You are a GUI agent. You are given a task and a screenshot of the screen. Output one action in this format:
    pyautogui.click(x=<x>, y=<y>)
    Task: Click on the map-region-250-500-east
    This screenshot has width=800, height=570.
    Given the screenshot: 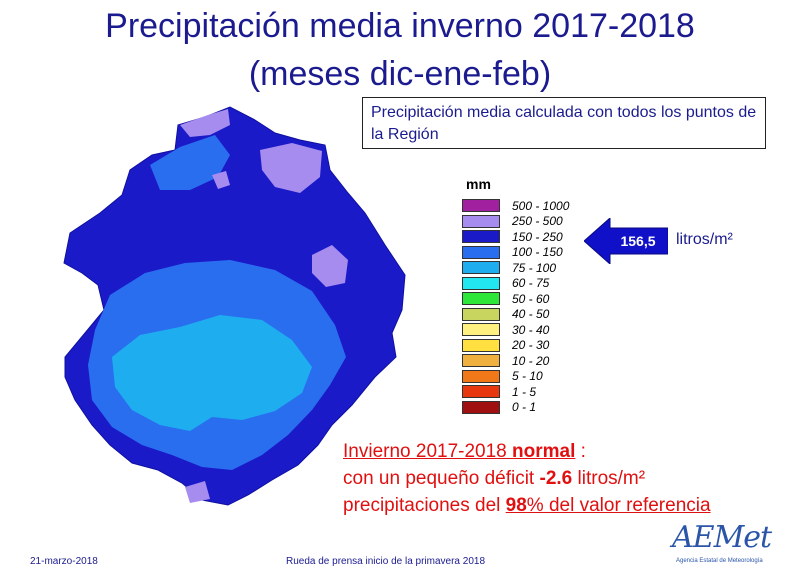 What is the action you would take?
    pyautogui.click(x=330, y=266)
    